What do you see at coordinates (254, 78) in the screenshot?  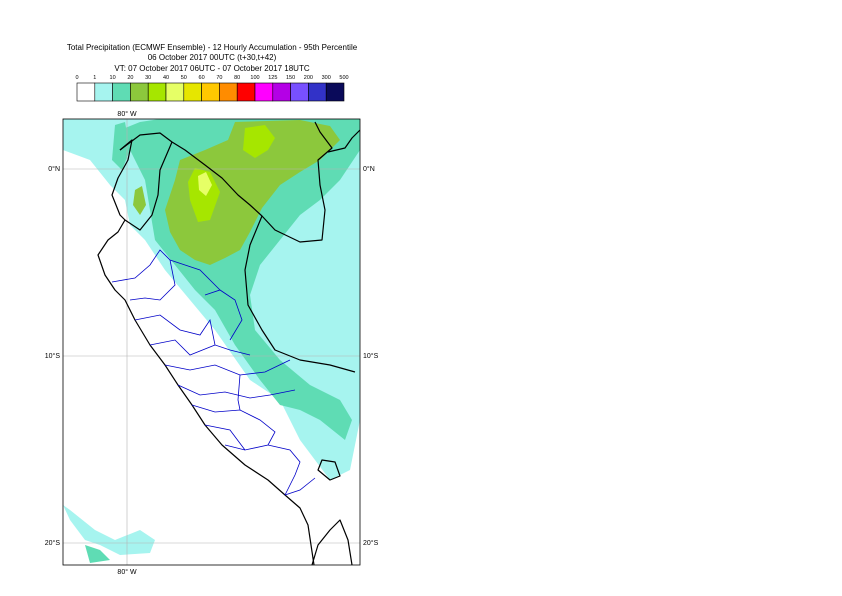 I see `legend-threshold-label: 100` at bounding box center [254, 78].